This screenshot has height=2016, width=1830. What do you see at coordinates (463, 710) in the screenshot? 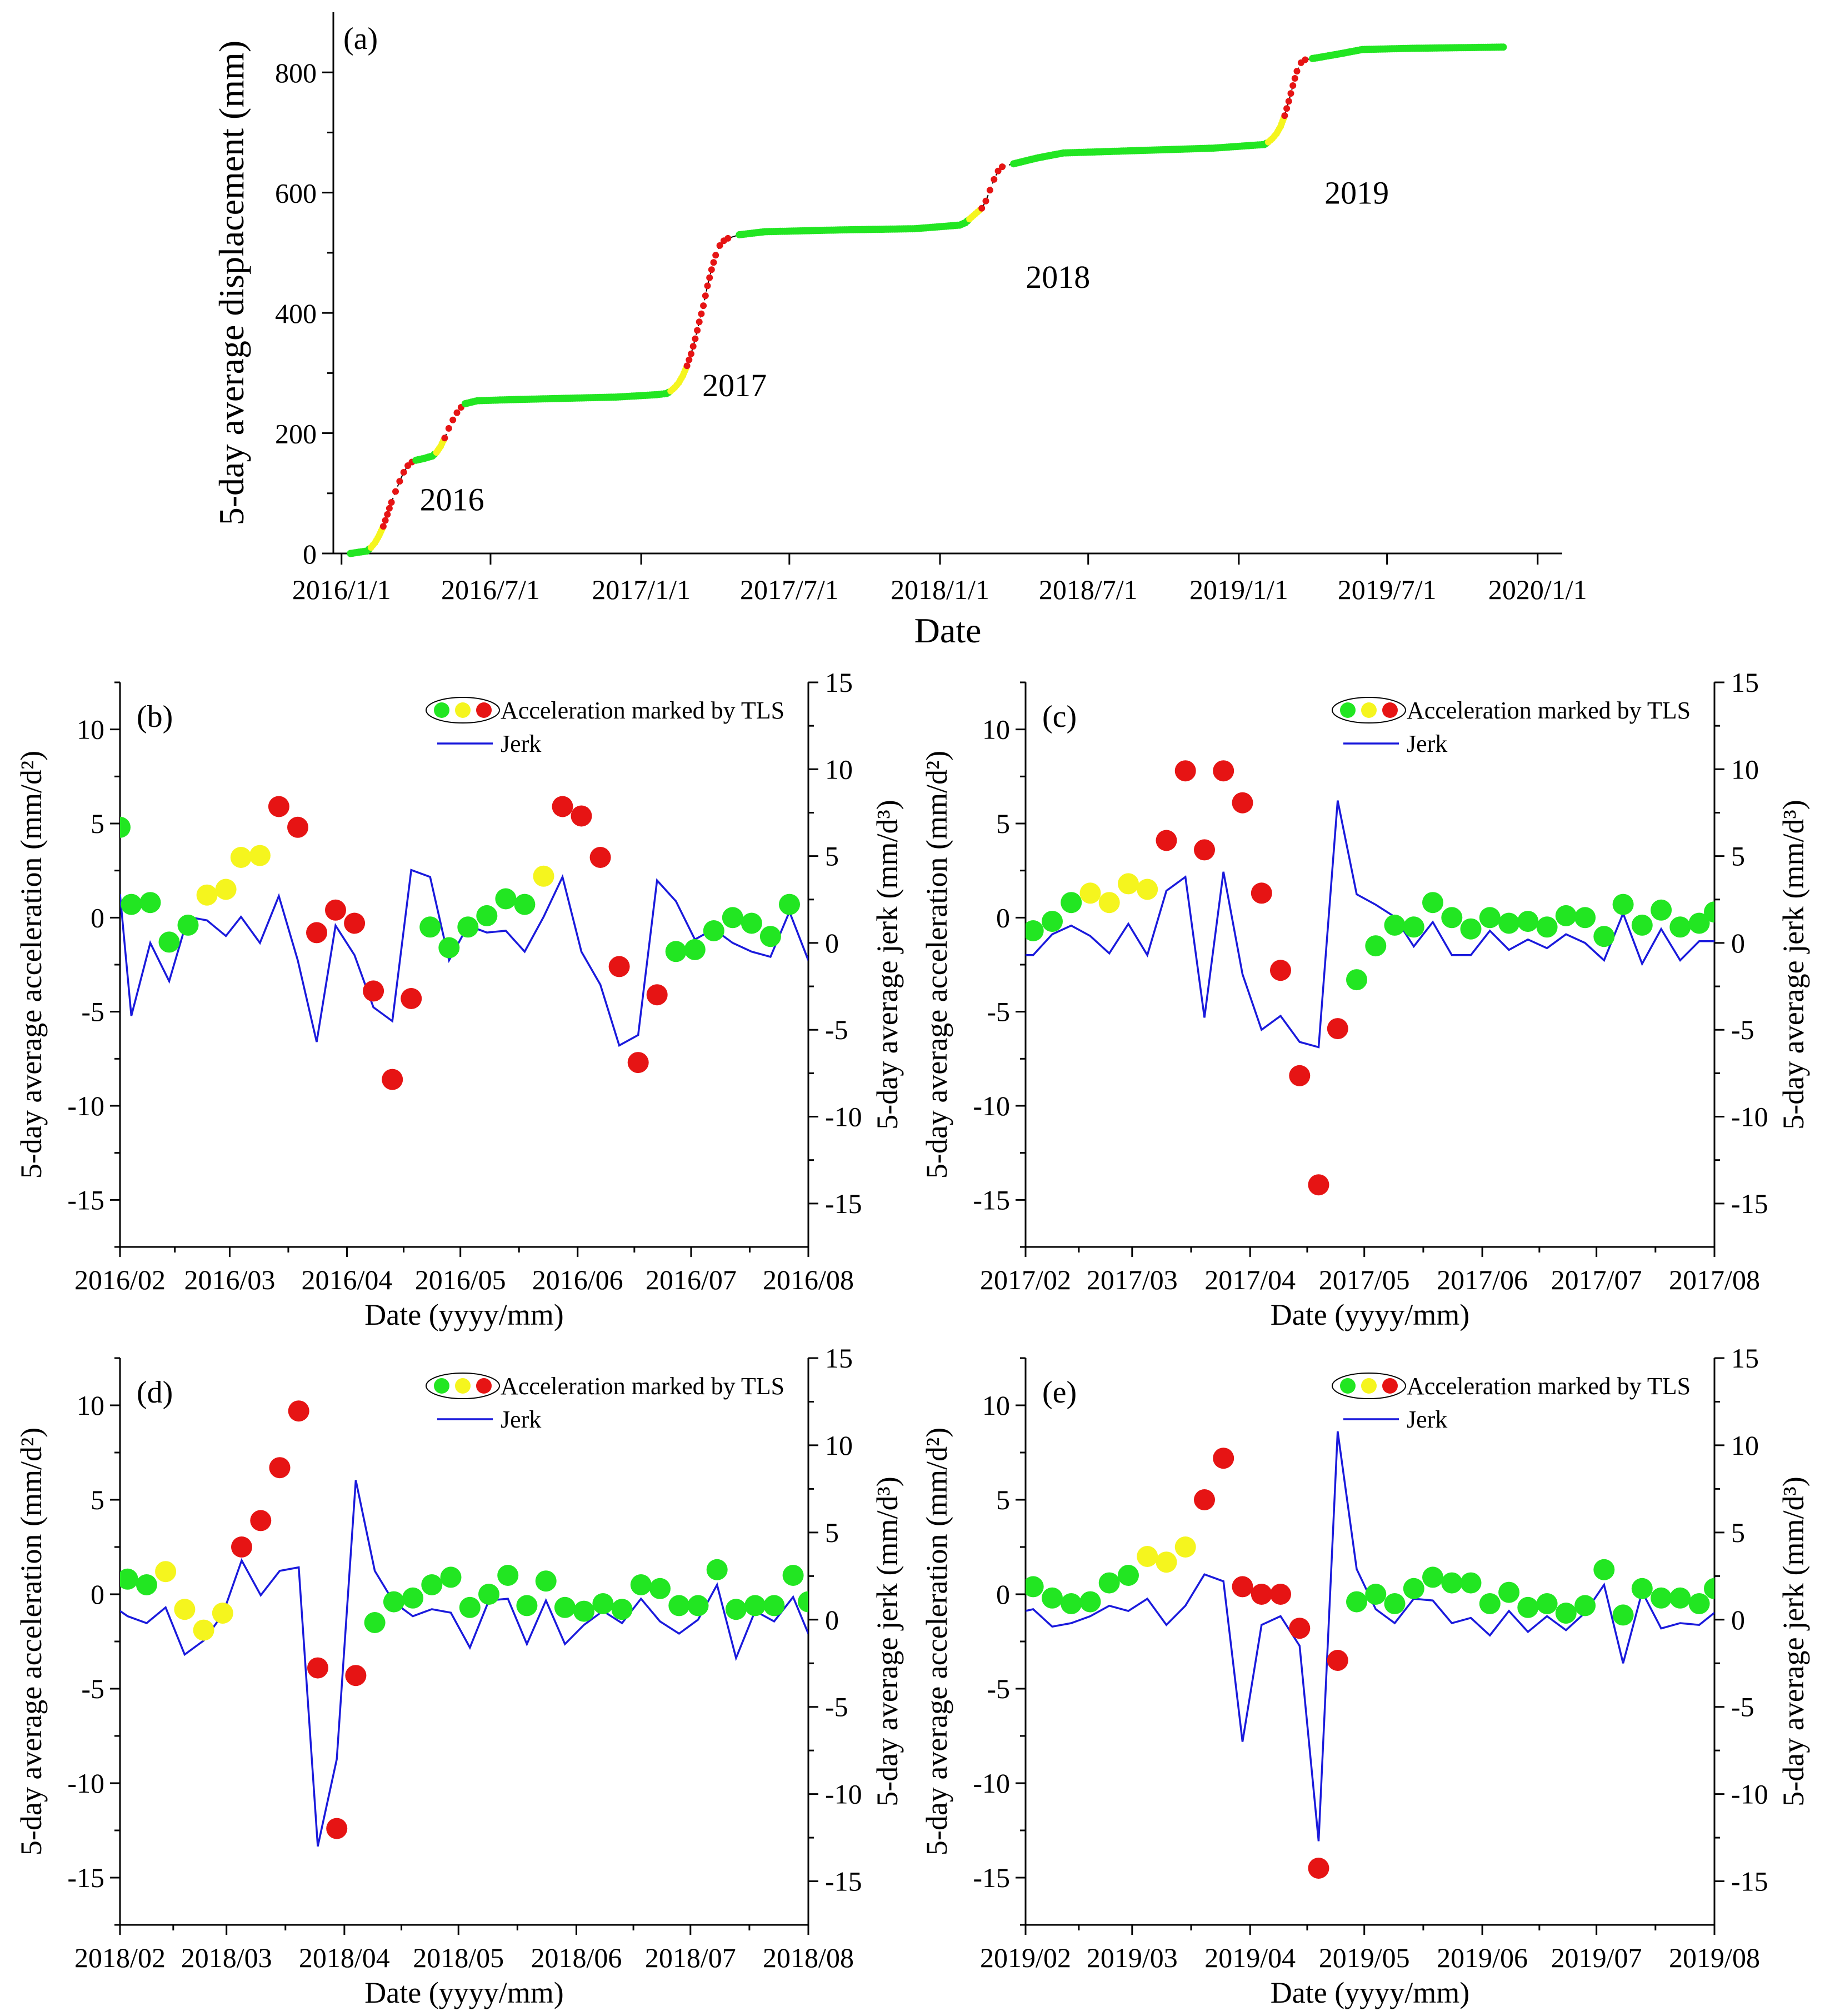
I see `legend-yellow-marker` at bounding box center [463, 710].